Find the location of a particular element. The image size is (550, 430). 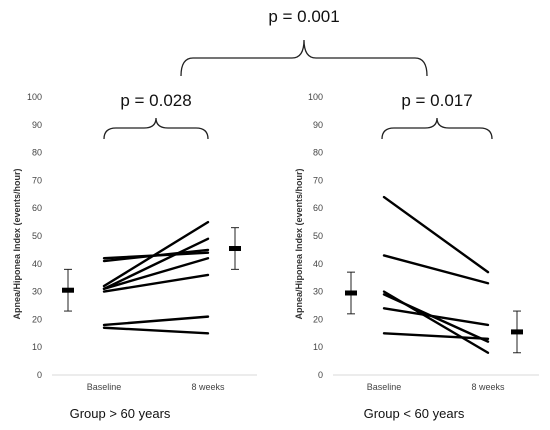

group-label: Group < 60 years is located at coordinates (414, 413).